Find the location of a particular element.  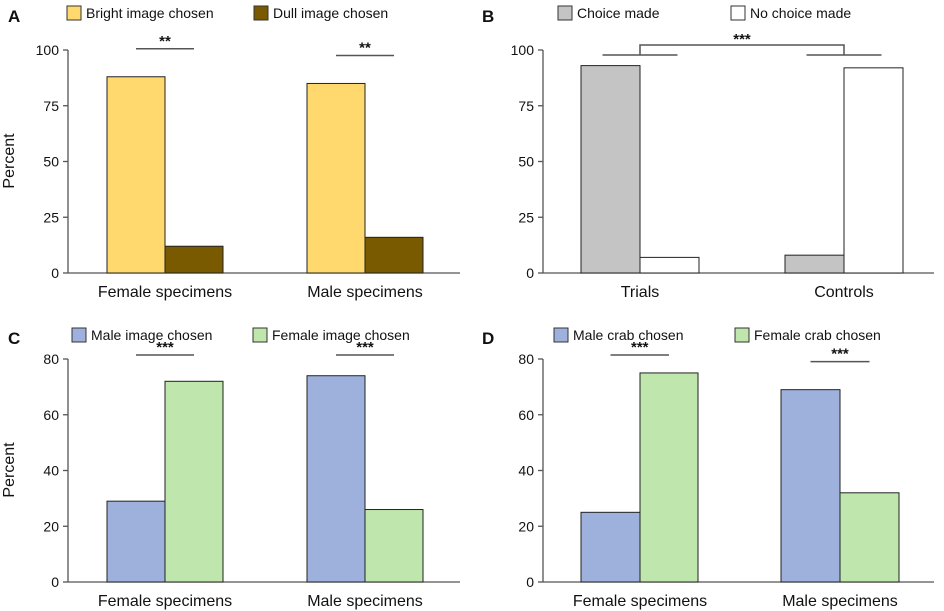

legend-label: Choice made is located at coordinates (618, 13).